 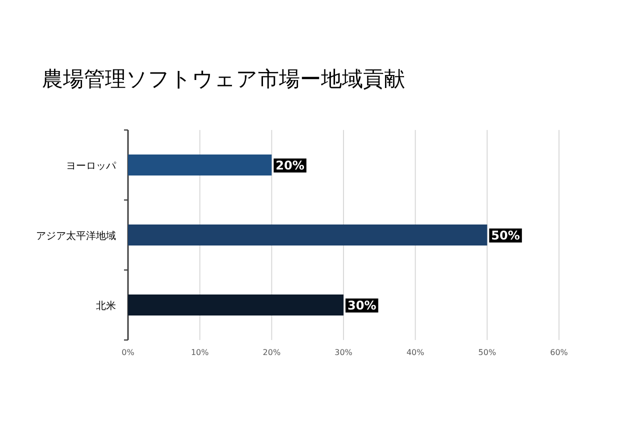 I want to click on x-tick-label: 30%, so click(x=343, y=352).